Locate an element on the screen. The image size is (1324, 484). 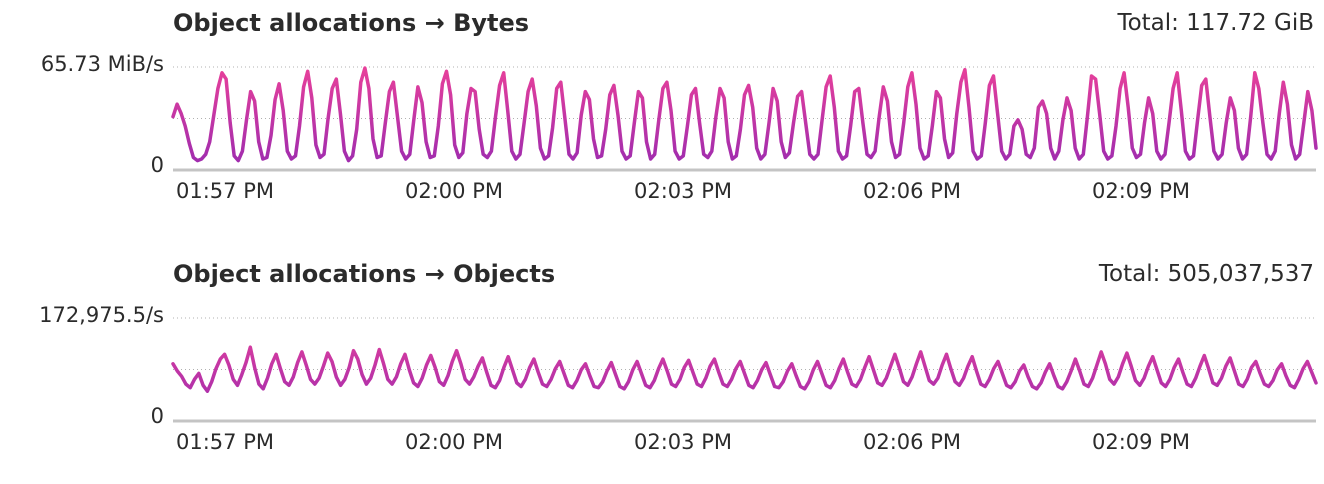
chart-title: Object allocations → Objects is located at coordinates (364, 274).